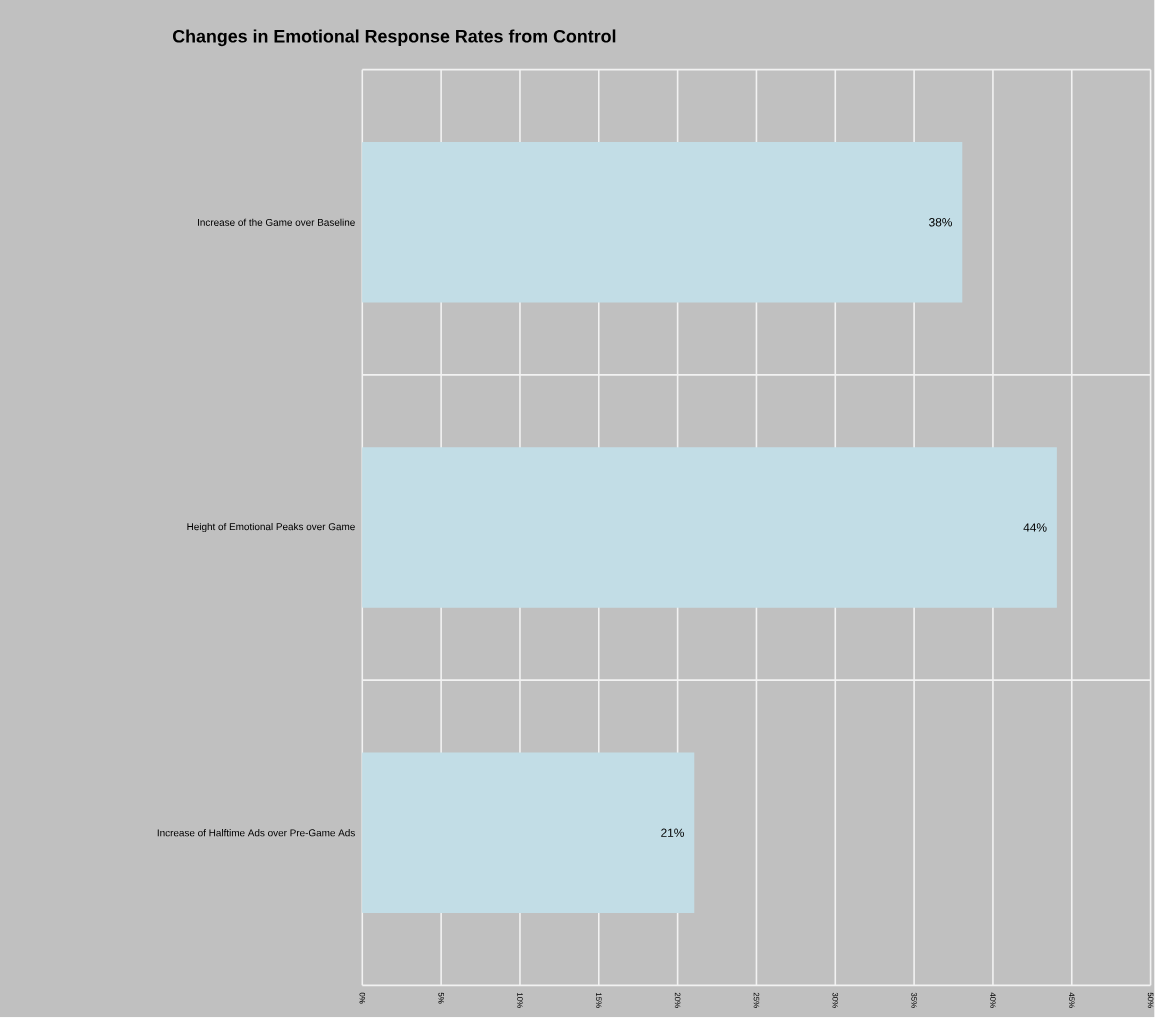  I want to click on chart-title: Changes in Emotional Response Rates from Control, so click(394, 38).